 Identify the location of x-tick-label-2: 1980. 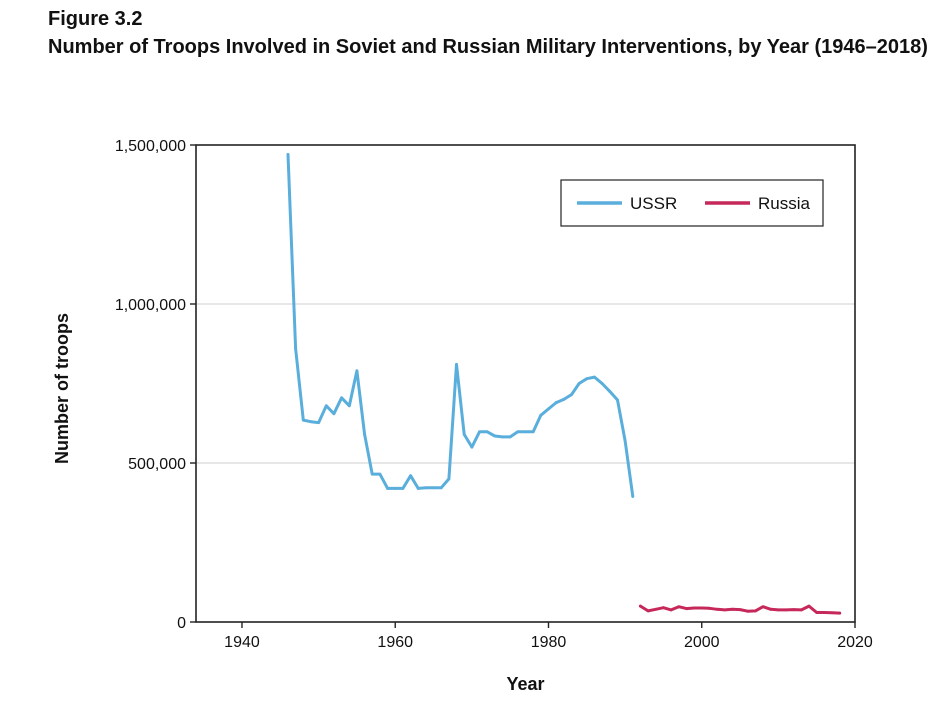
(549, 642).